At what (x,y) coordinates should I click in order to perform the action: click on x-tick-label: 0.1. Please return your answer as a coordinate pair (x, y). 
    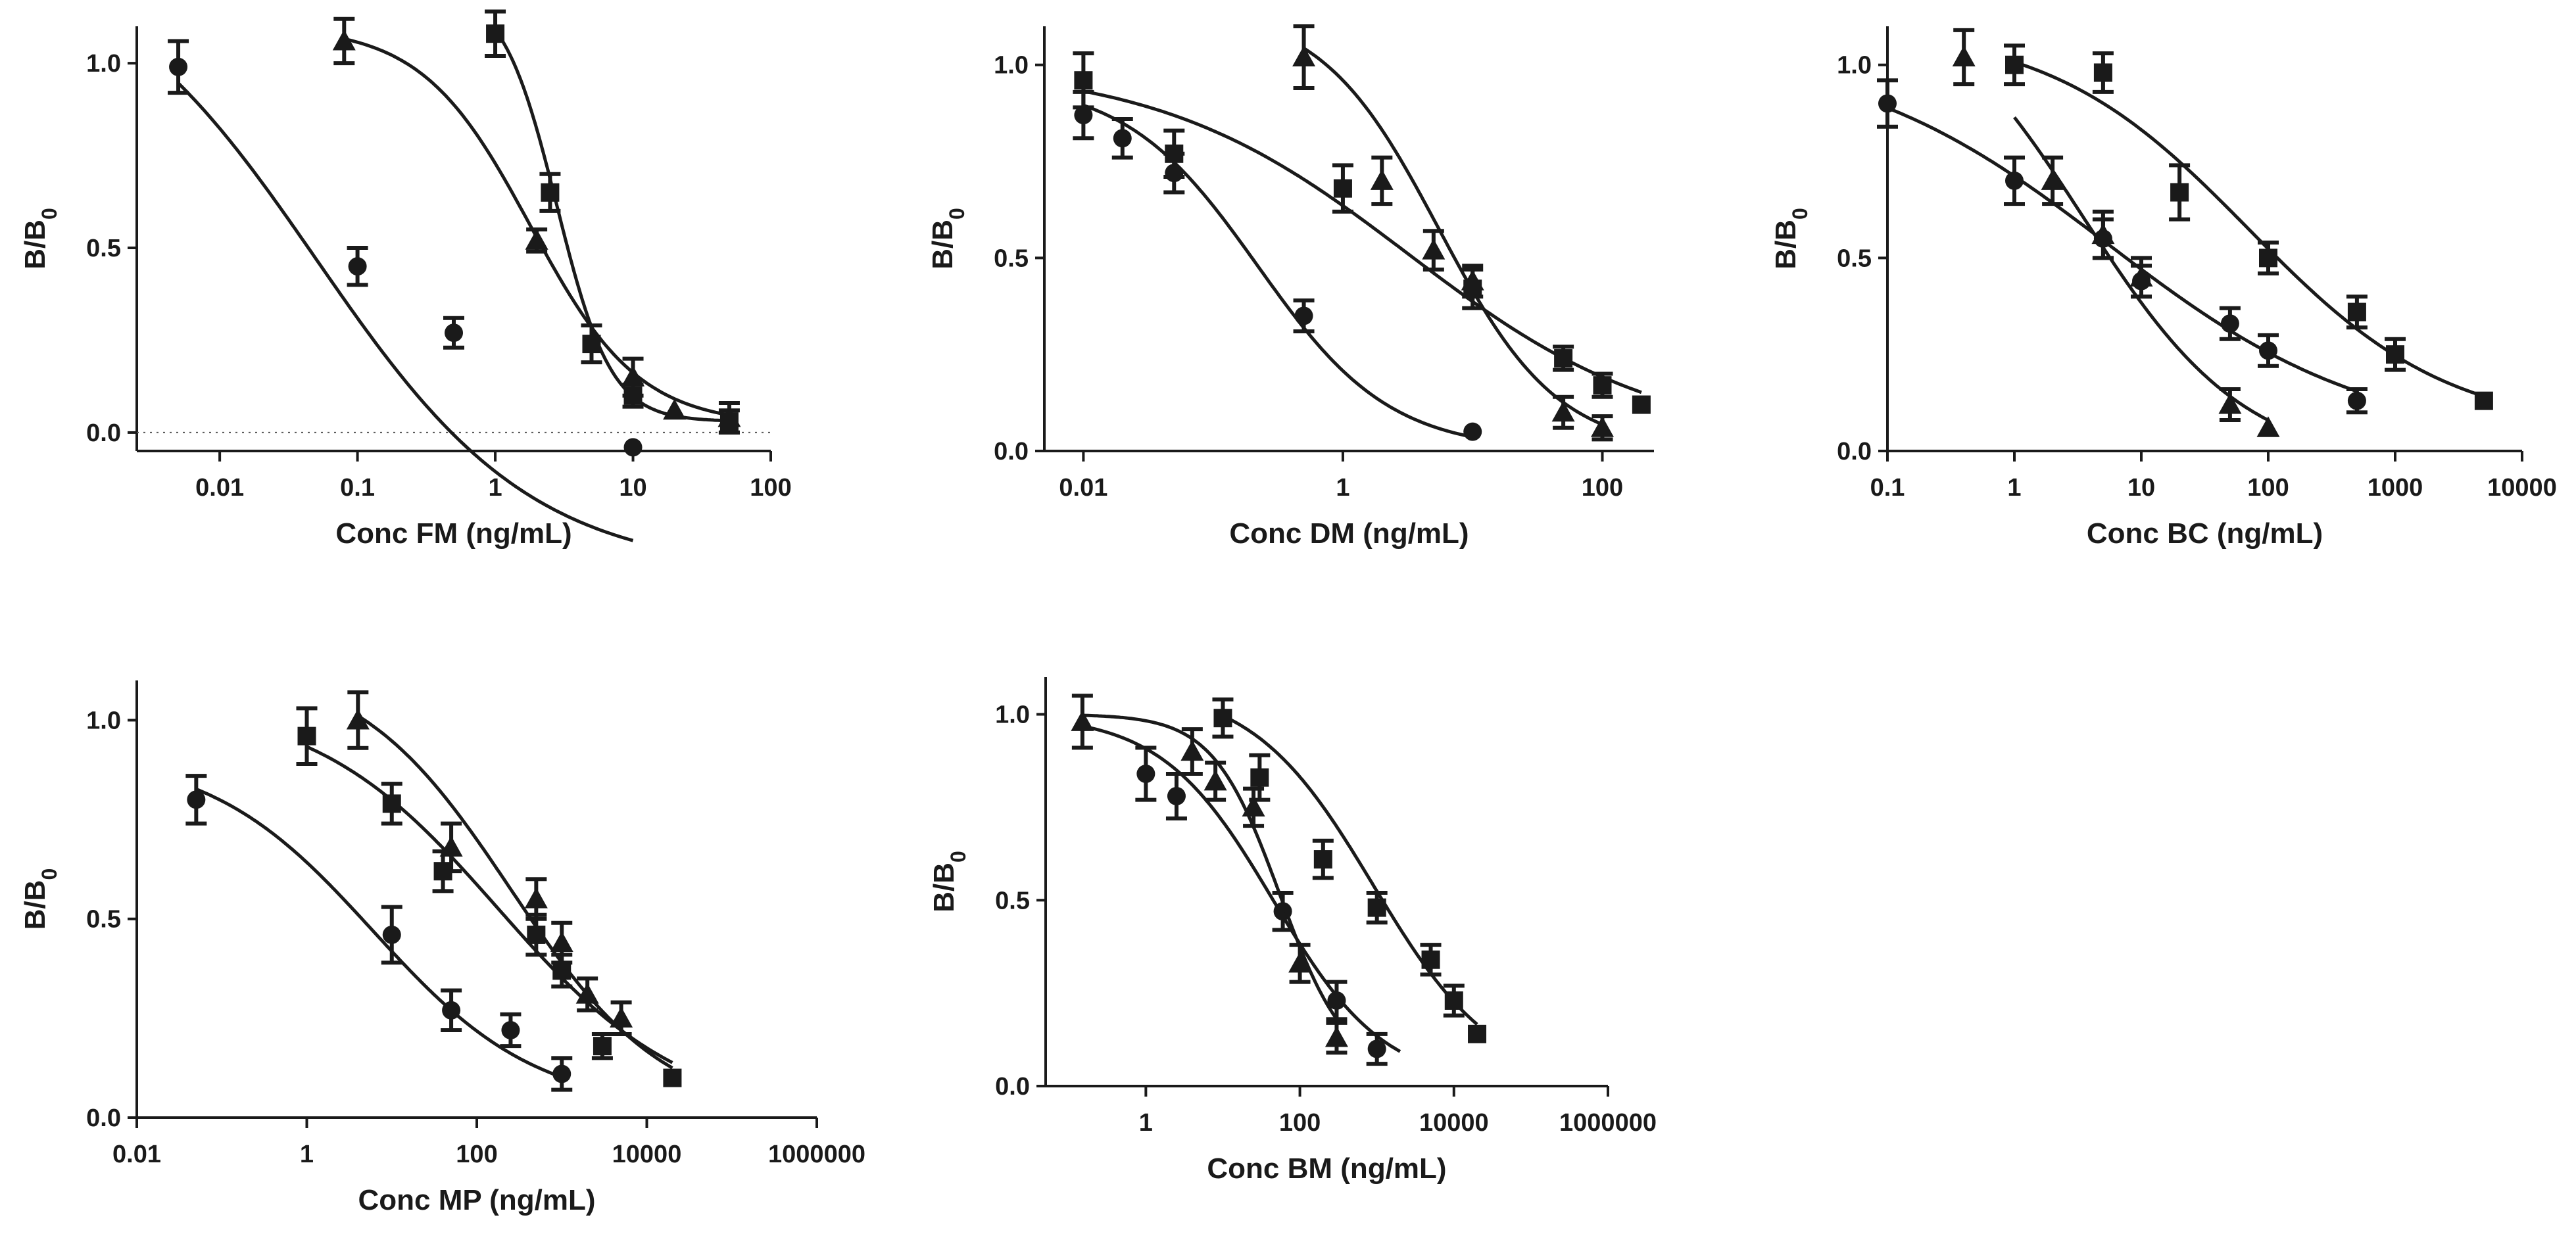
    Looking at the image, I should click on (1888, 488).